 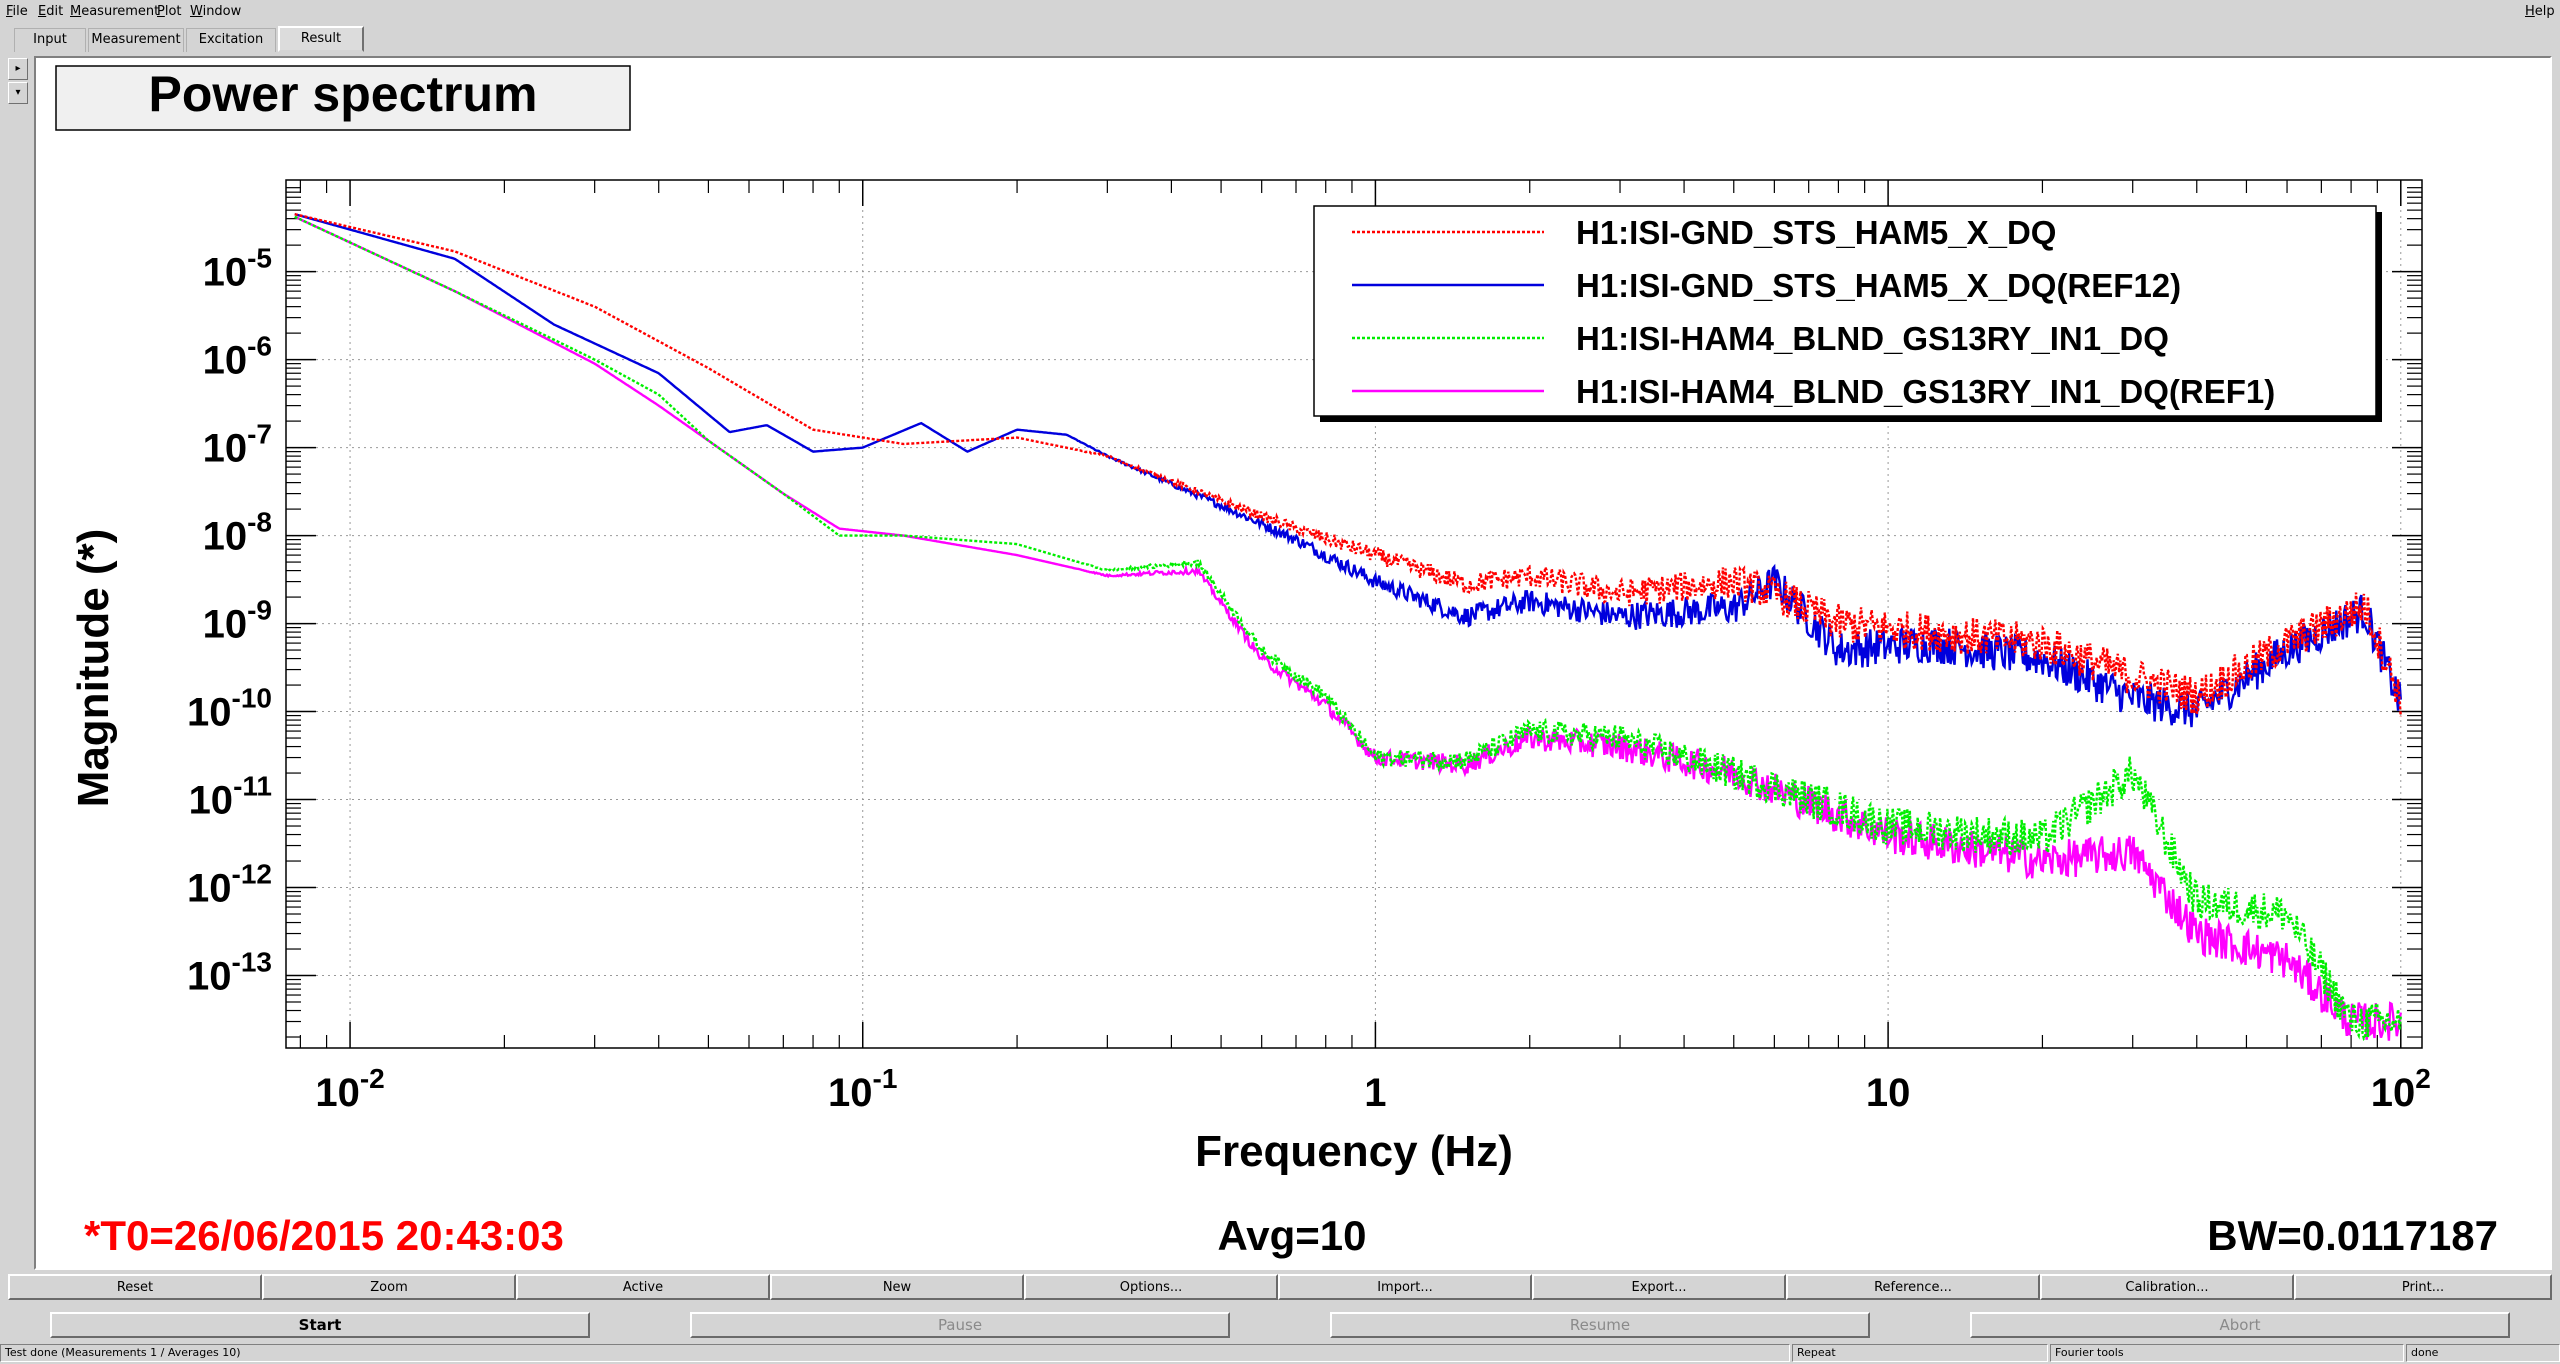 I want to click on y-tick-exp: -10, so click(x=252, y=698).